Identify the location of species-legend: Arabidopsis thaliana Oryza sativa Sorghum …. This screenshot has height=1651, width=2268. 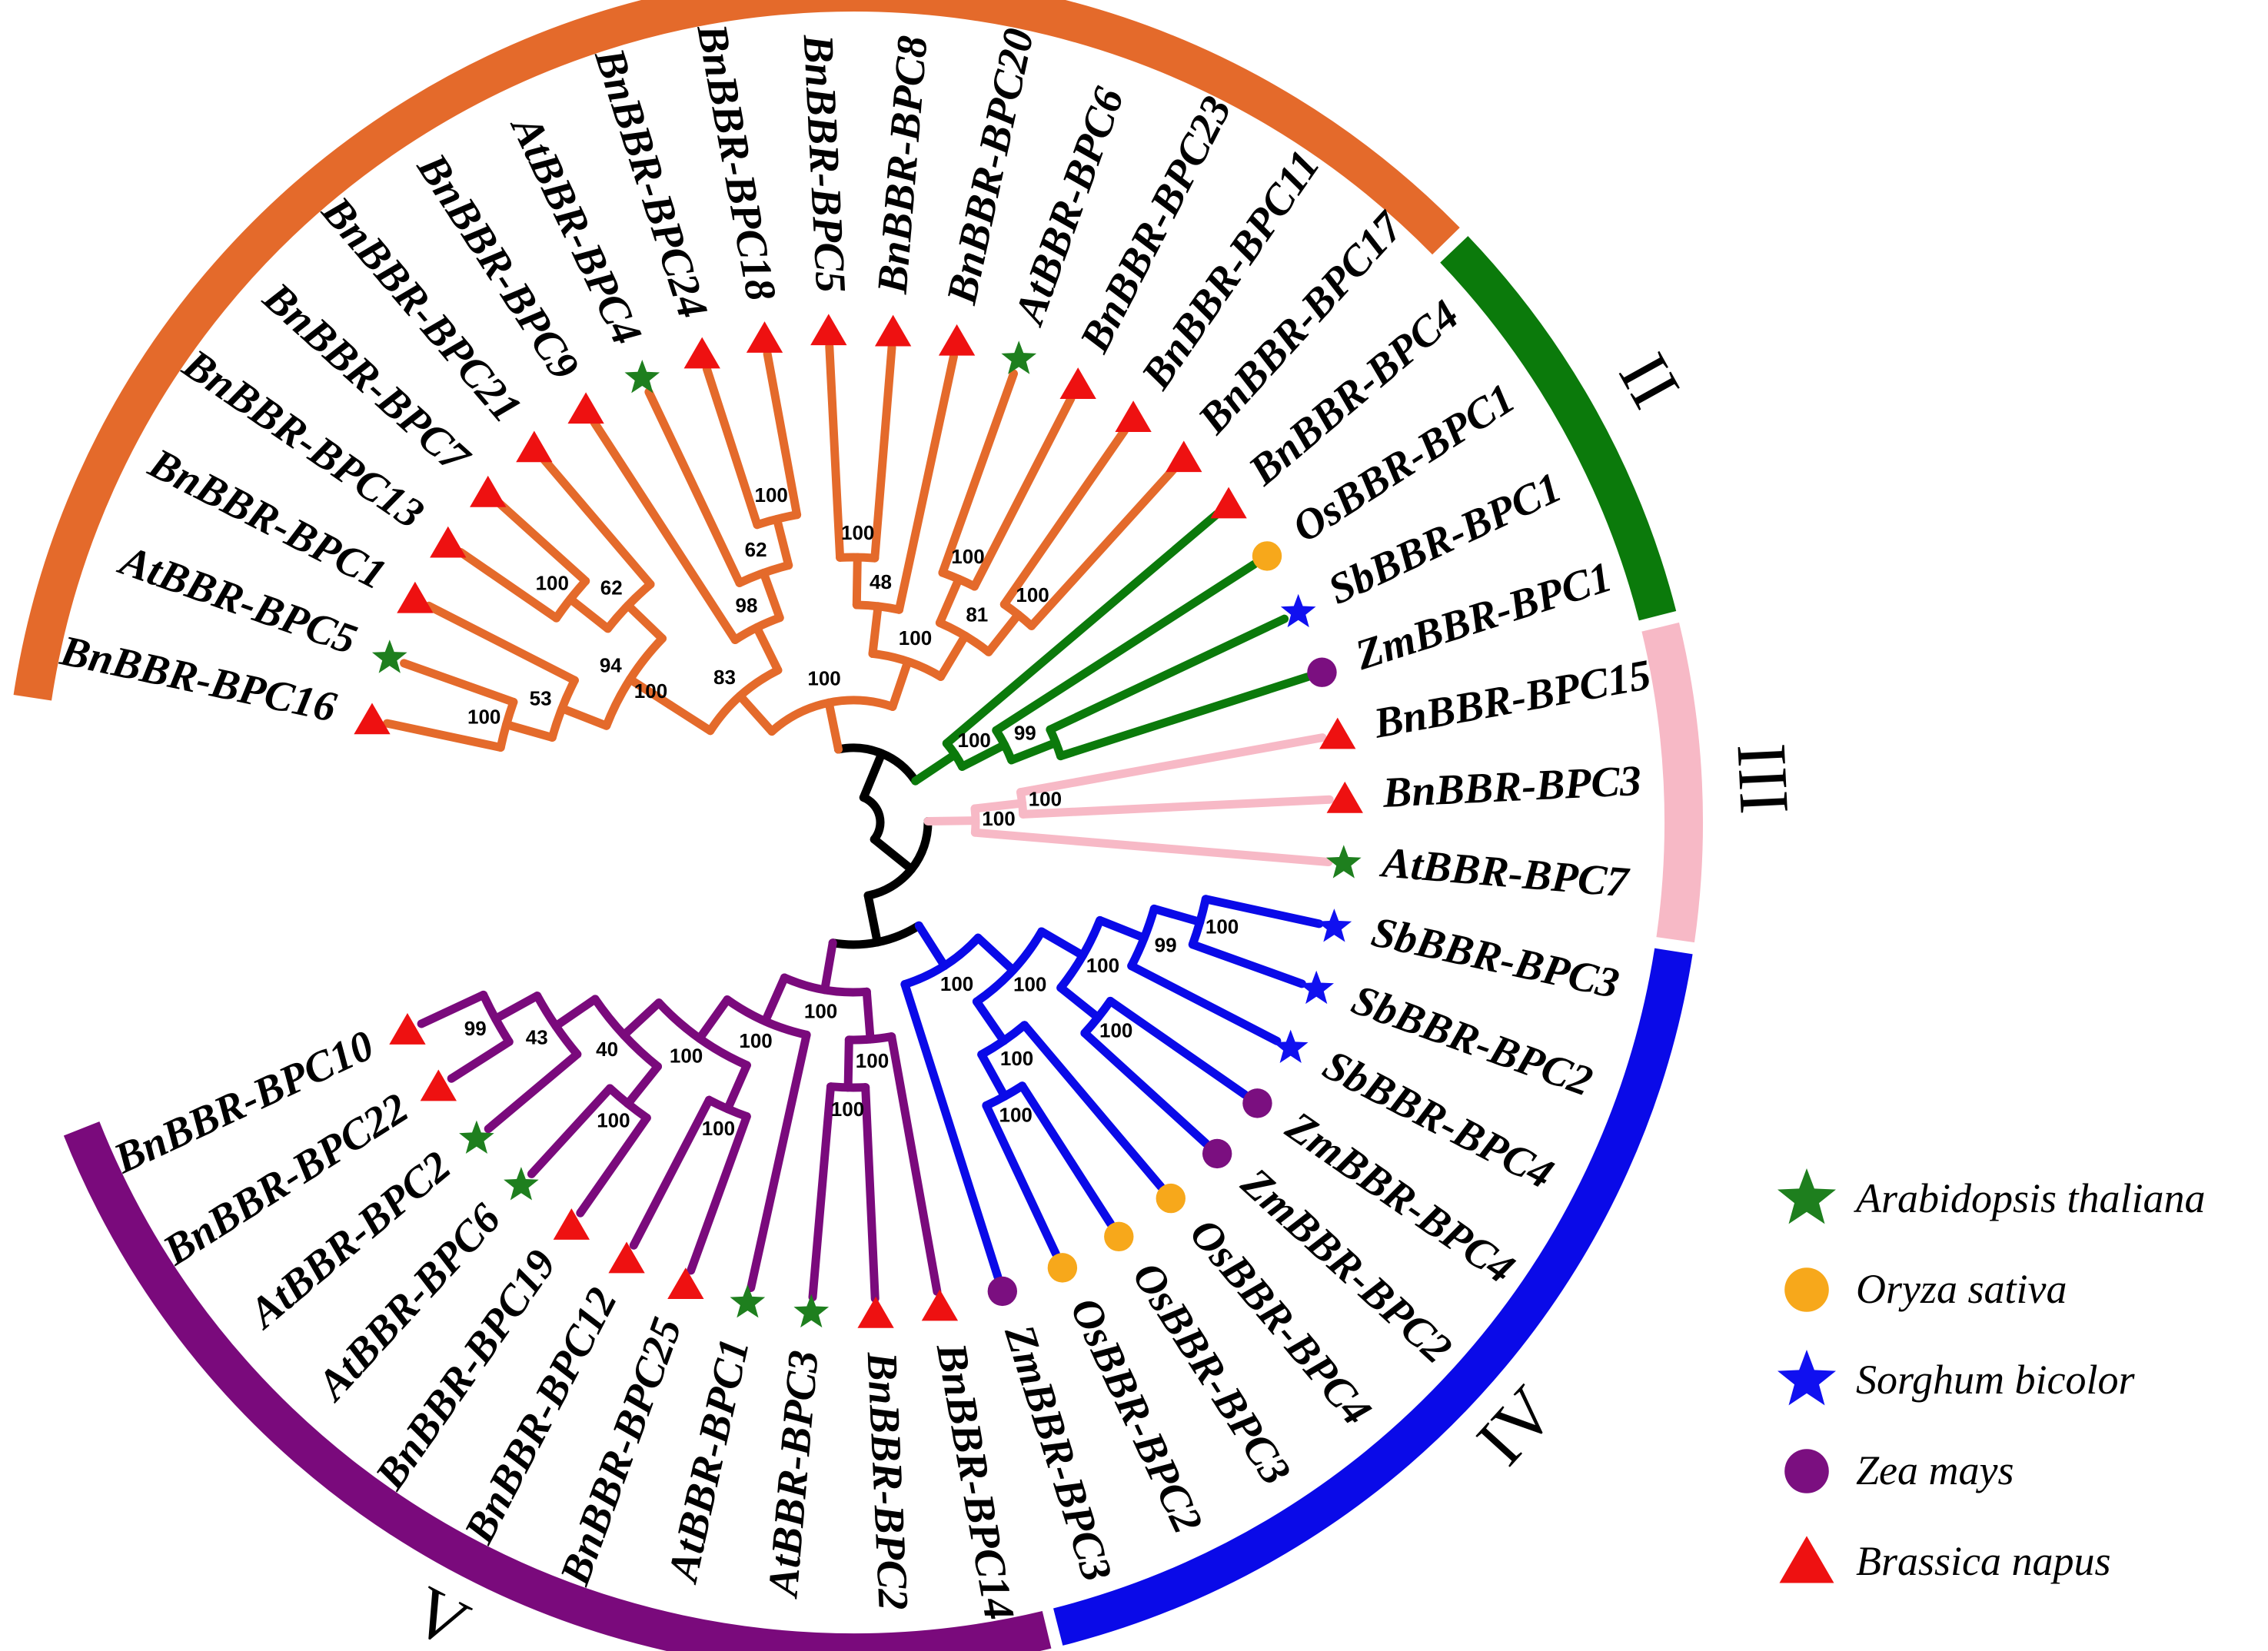
(2014, 1379).